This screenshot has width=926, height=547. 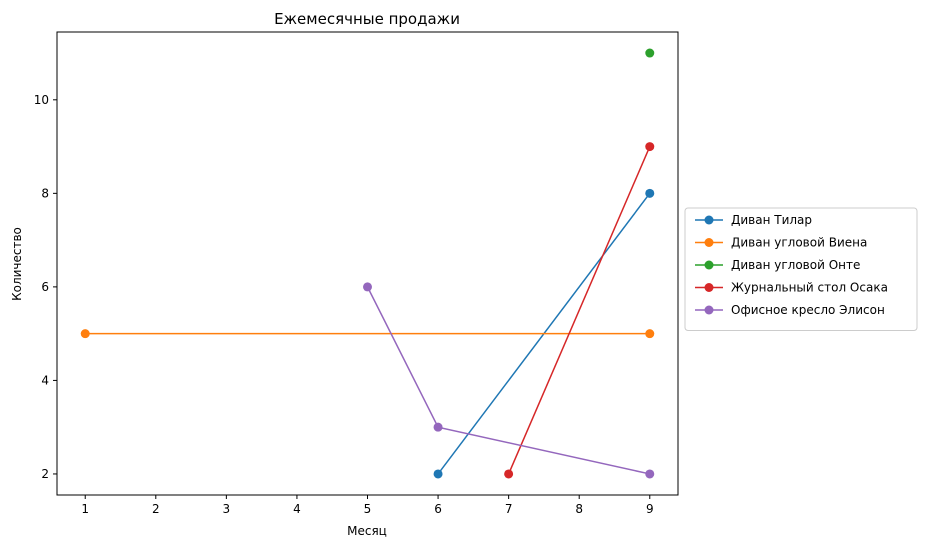 I want to click on legend-item: Офисное кресло Элисон, so click(x=790, y=310).